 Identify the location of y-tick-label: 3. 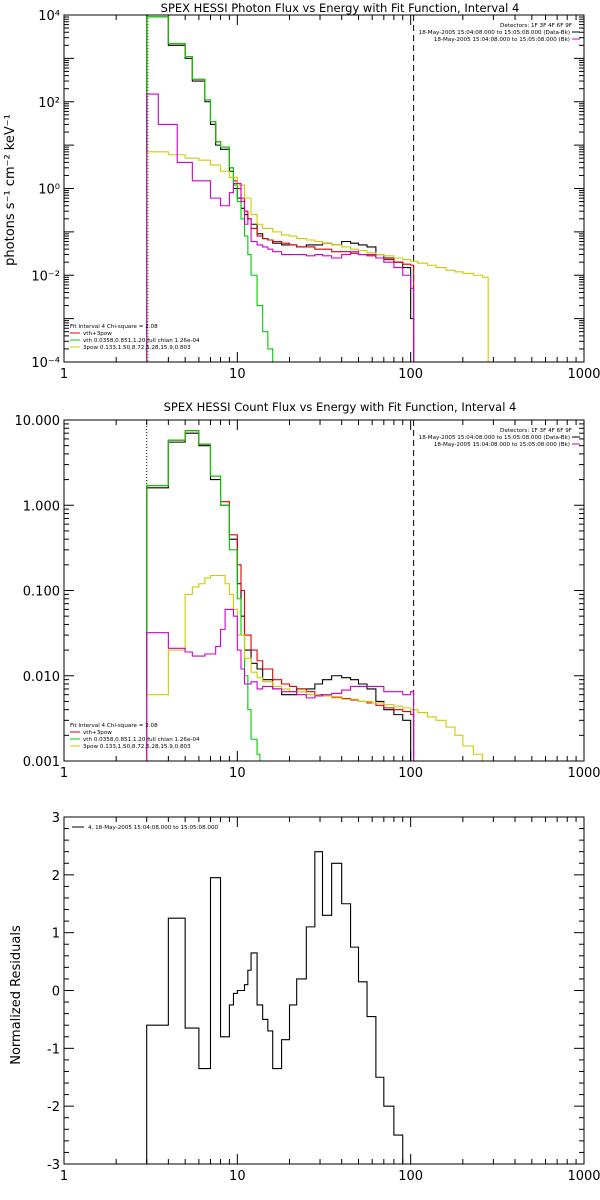
(56, 818).